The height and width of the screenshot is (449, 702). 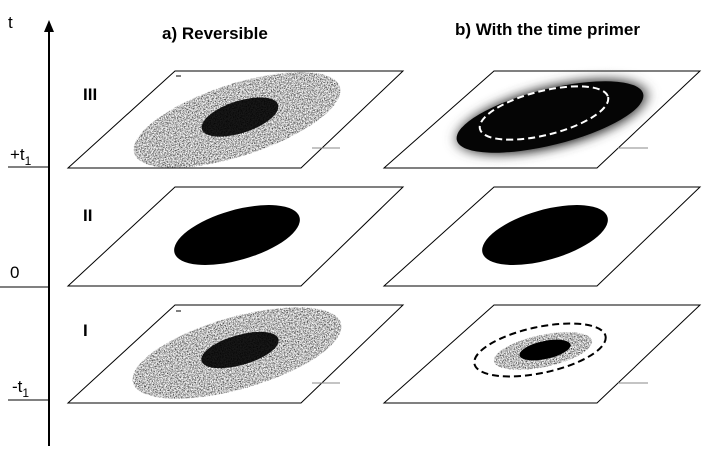 What do you see at coordinates (543, 351) in the screenshot?
I see `compact-particle-cloud` at bounding box center [543, 351].